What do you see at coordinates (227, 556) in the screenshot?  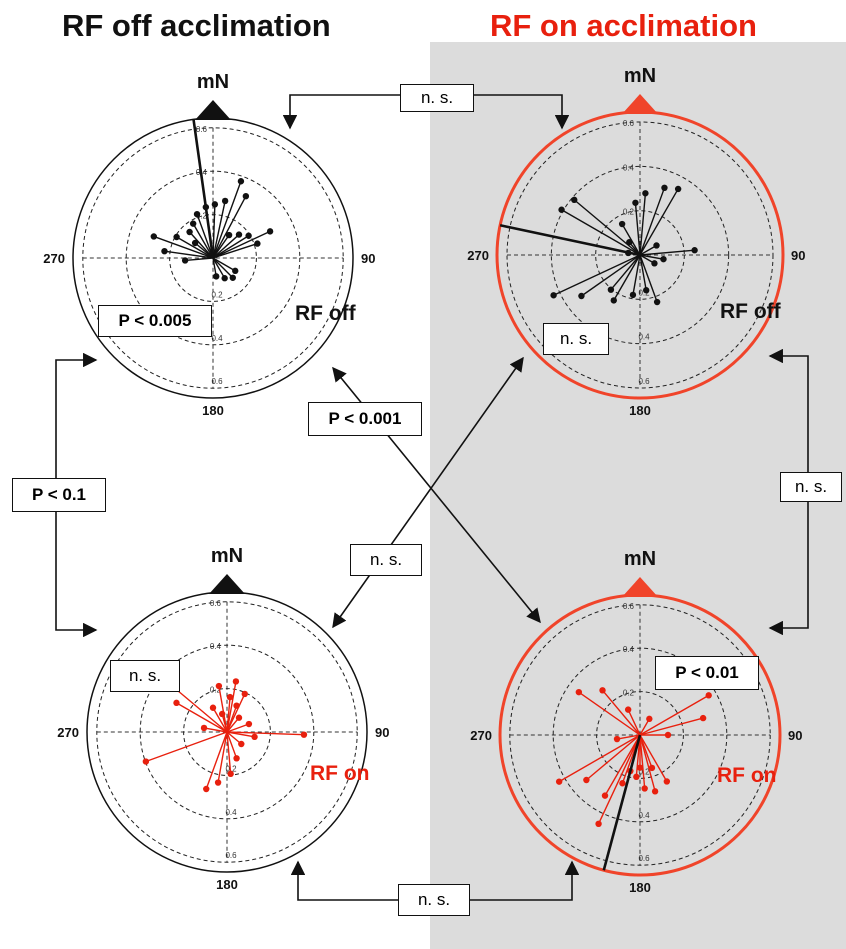 I see `compass-north-label: mN` at bounding box center [227, 556].